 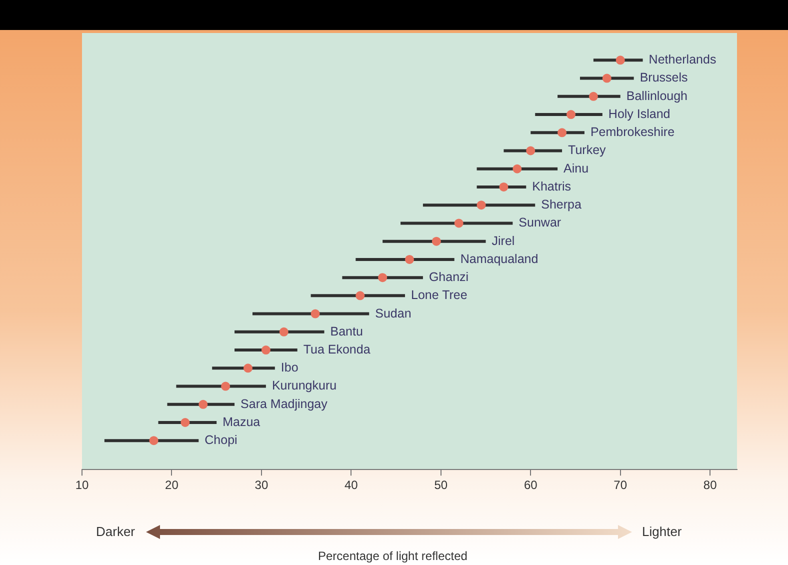 What do you see at coordinates (664, 77) in the screenshot?
I see `y-tick-label: Brussels` at bounding box center [664, 77].